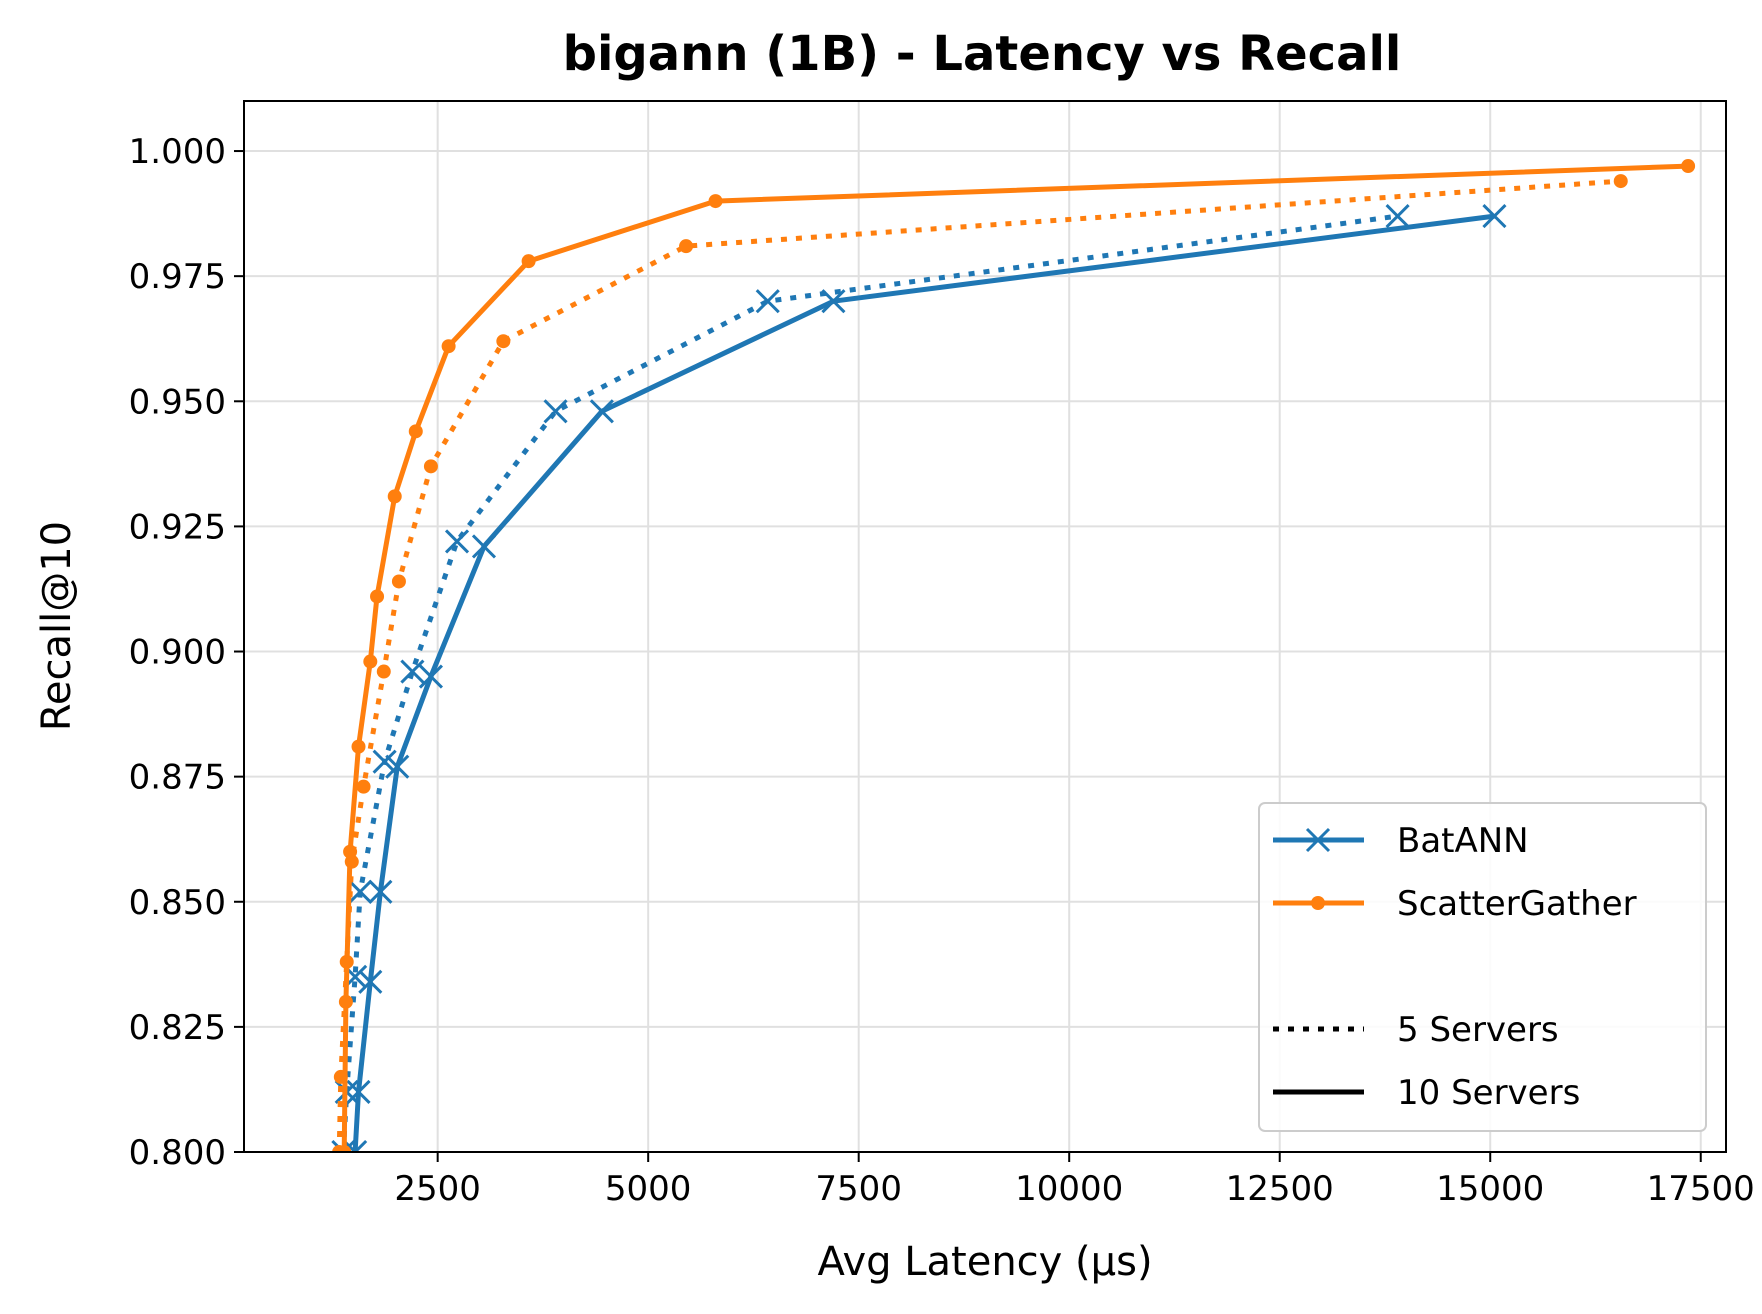  What do you see at coordinates (177, 152) in the screenshot?
I see `y-tick-label: 1.000` at bounding box center [177, 152].